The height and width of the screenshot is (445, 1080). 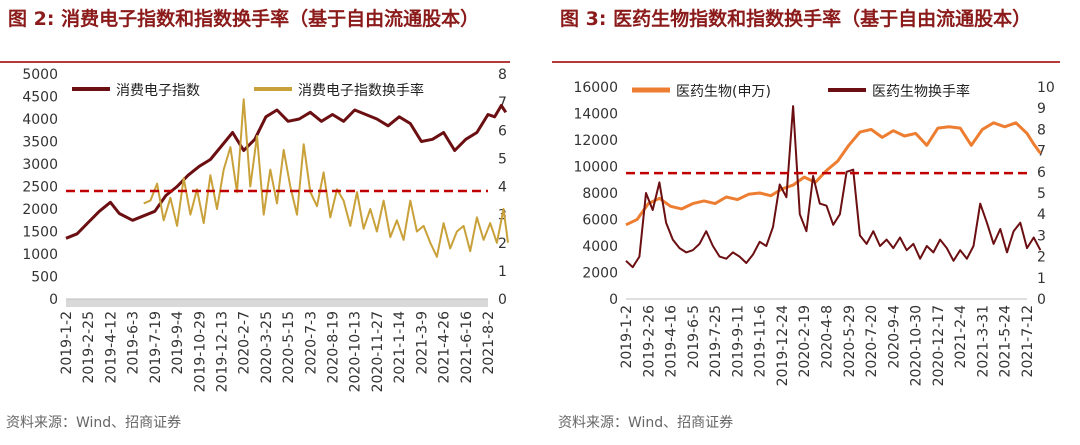 What do you see at coordinates (961, 337) in the screenshot?
I see `x-tick-label: 2021-2-4` at bounding box center [961, 337].